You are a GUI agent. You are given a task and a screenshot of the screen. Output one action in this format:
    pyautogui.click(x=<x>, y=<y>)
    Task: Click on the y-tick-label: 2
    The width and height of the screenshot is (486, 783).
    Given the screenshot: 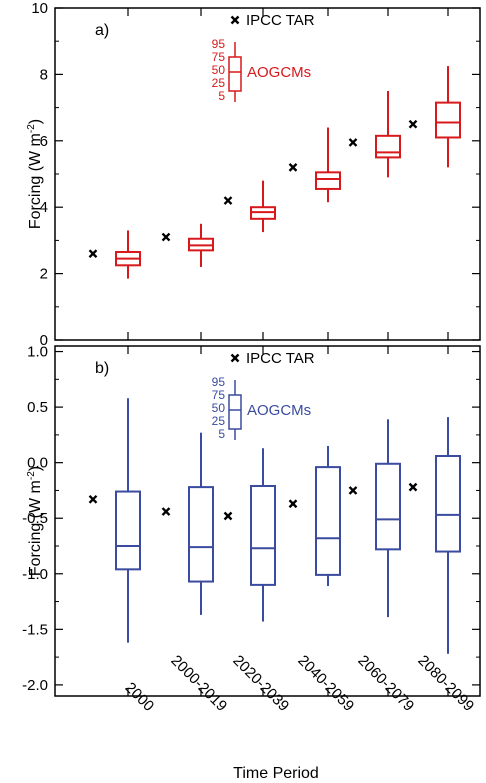 What is the action you would take?
    pyautogui.click(x=44, y=274)
    